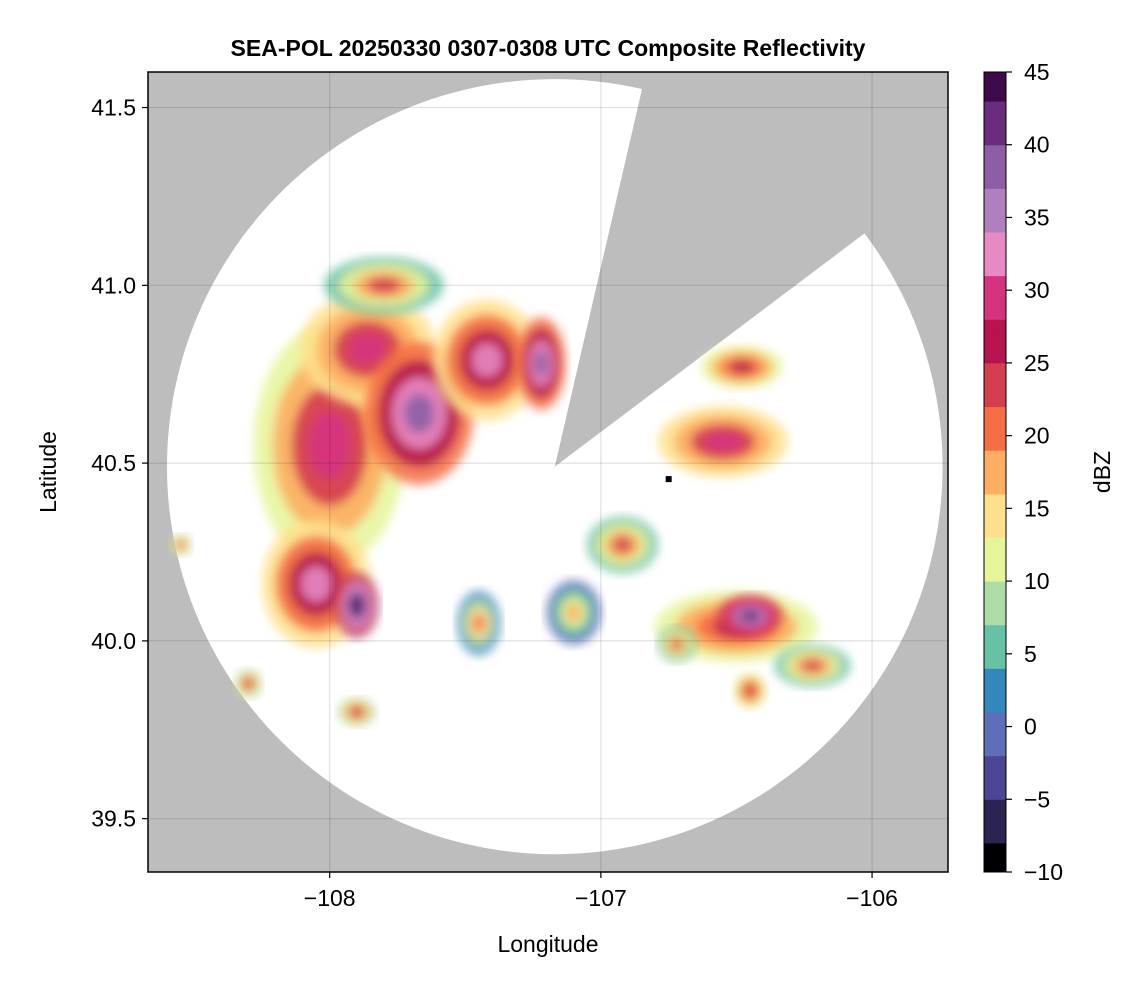  I want to click on colorbar-tick-label: 35, so click(1037, 217).